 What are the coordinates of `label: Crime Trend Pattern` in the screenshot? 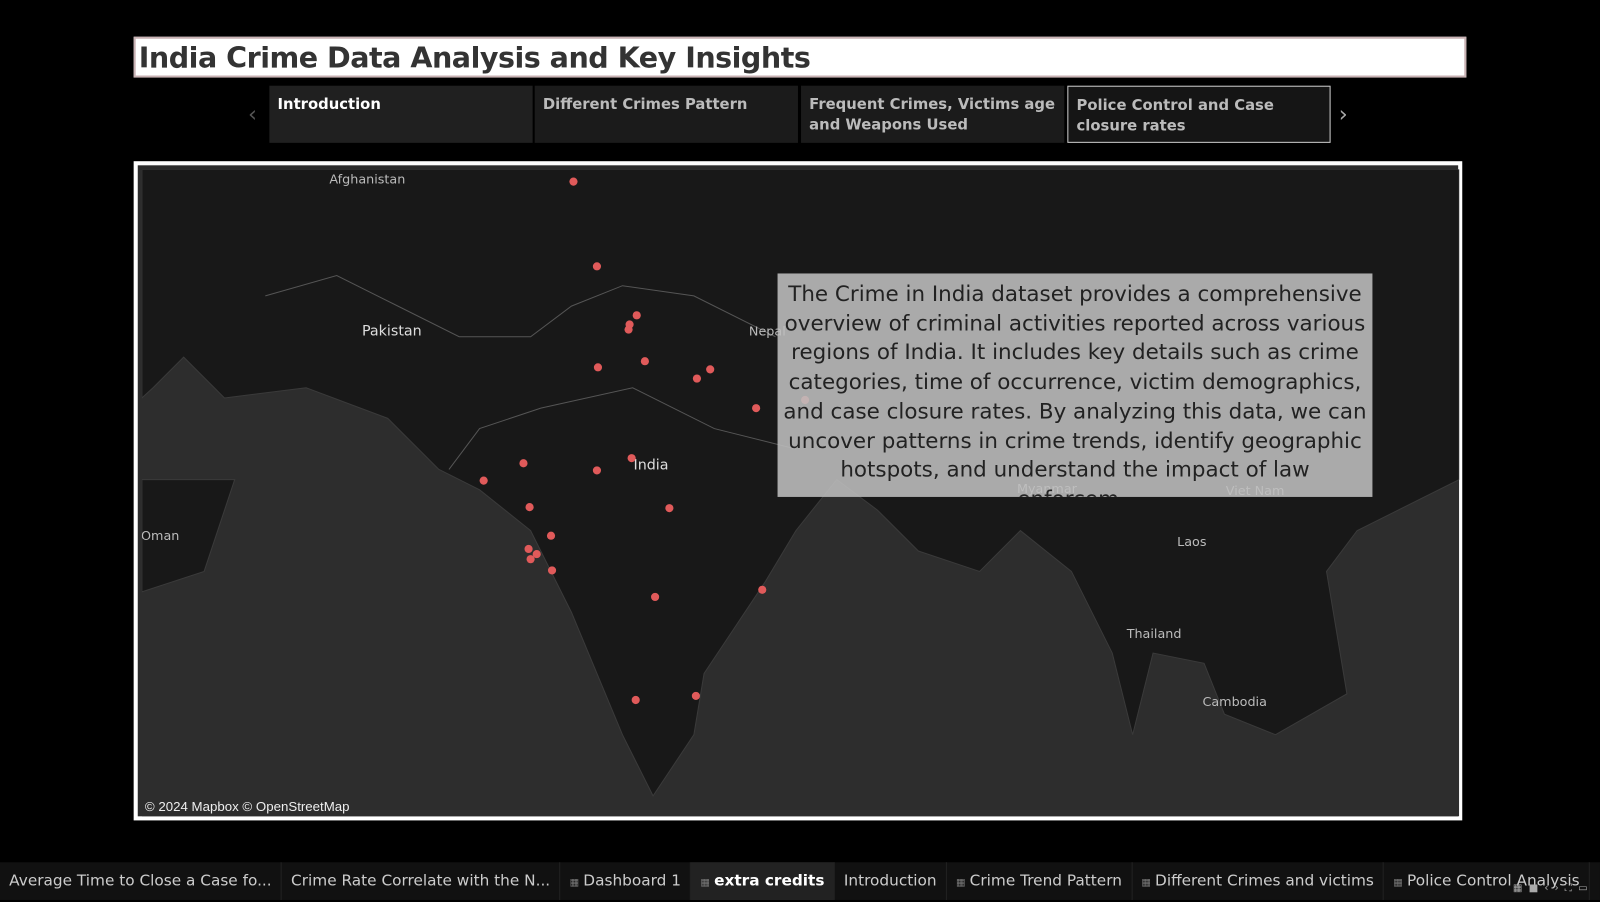 It's located at (1045, 880).